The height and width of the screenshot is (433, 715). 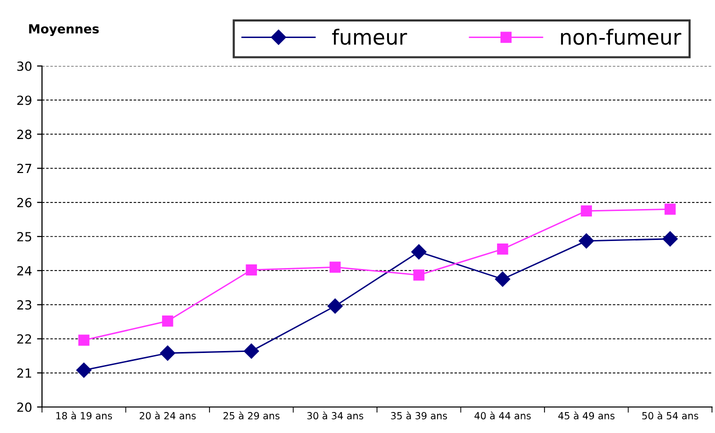 I want to click on y-tick-label: 29, so click(x=24, y=101).